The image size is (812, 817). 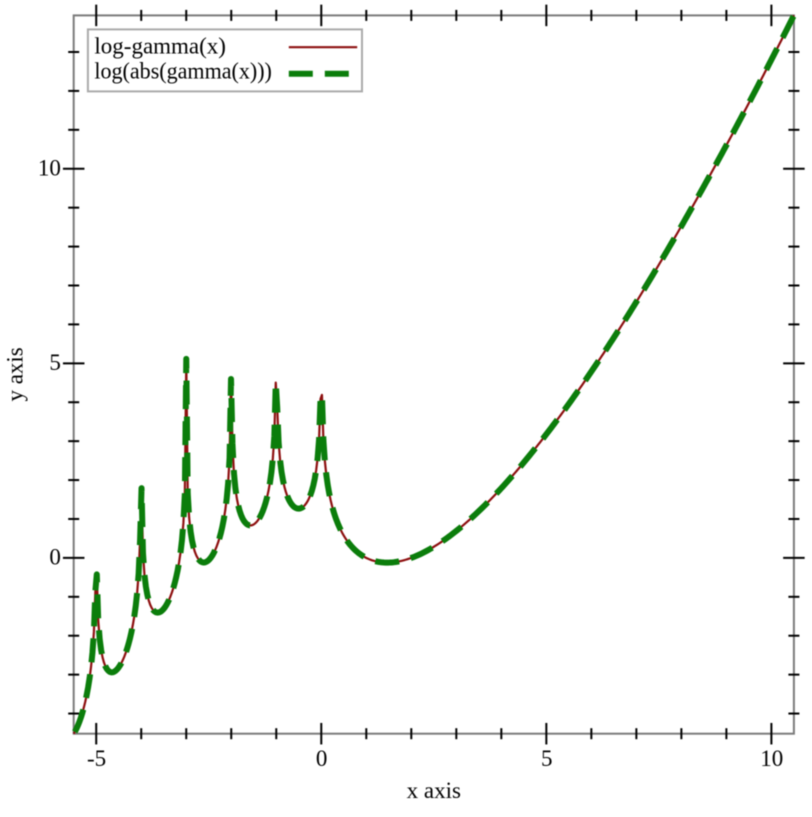 What do you see at coordinates (434, 790) in the screenshot?
I see `svg-text: x axis` at bounding box center [434, 790].